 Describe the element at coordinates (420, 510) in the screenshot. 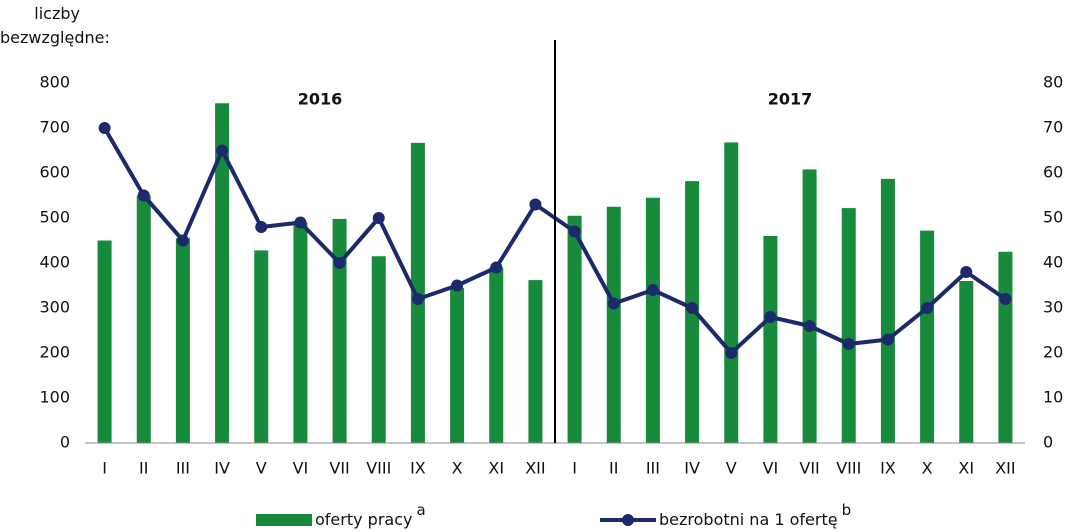

I see `legend-footnote: a` at that location.